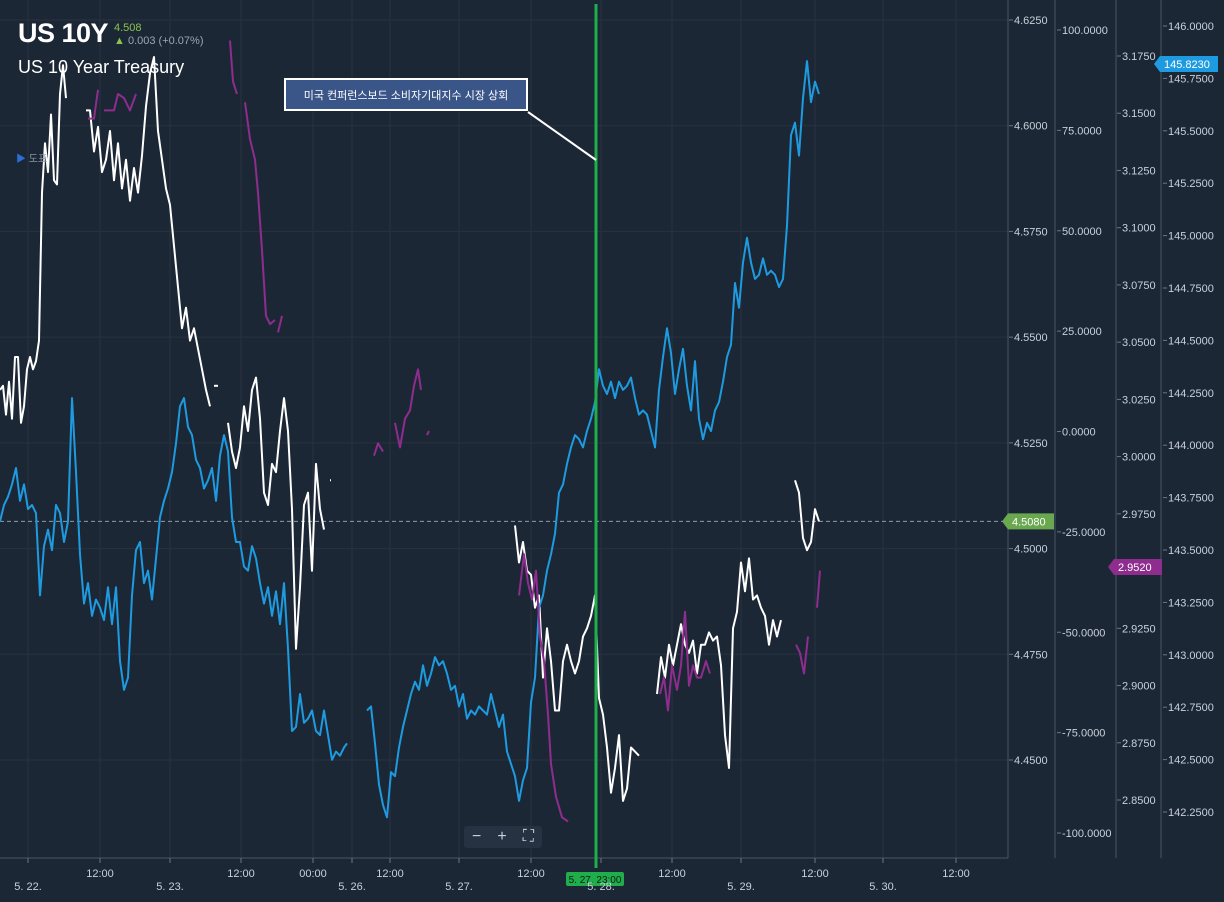 The image size is (1224, 902). What do you see at coordinates (1135, 568) in the screenshot?
I see `third-price-tag-text: 2.9520` at bounding box center [1135, 568].